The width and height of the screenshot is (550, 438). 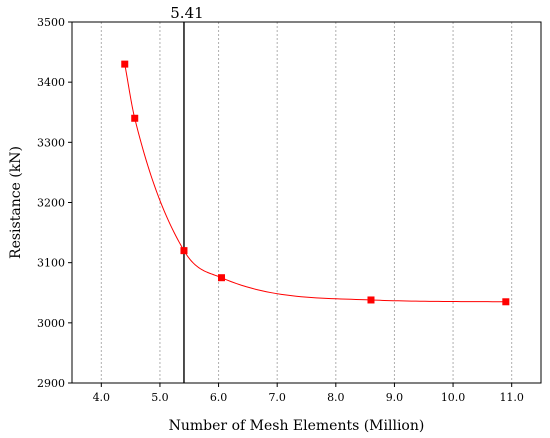 I want to click on y-axis-label: Resistance (kN), so click(x=16, y=202).